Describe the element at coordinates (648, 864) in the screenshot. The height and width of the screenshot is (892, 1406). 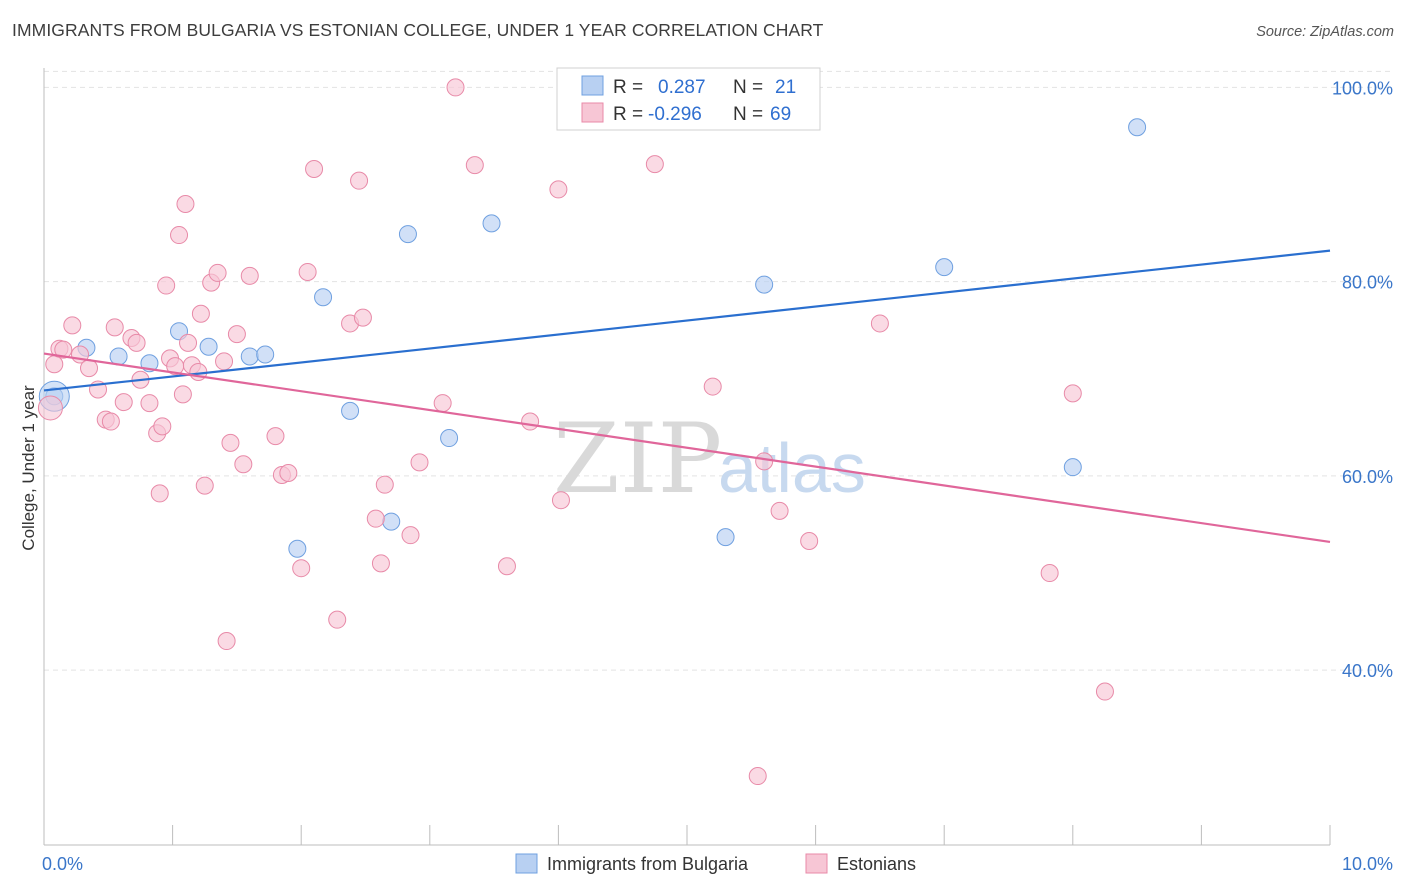
I see `bottom-legend-label-bulgaria: Immigrants from Bulgaria` at that location.